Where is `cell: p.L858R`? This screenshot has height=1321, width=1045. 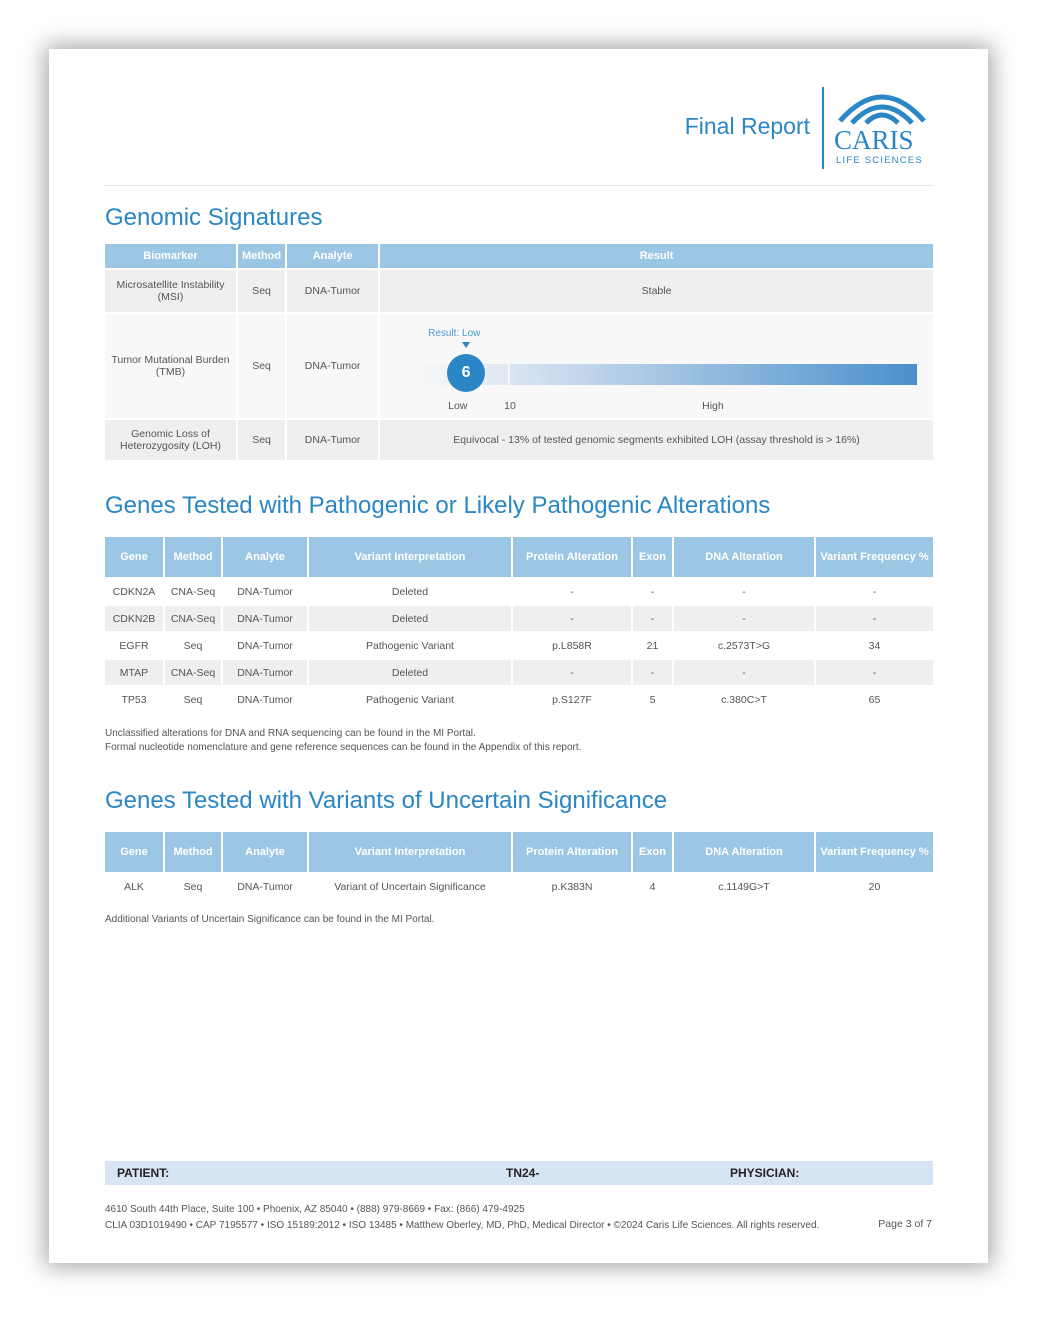
cell: p.L858R is located at coordinates (572, 645).